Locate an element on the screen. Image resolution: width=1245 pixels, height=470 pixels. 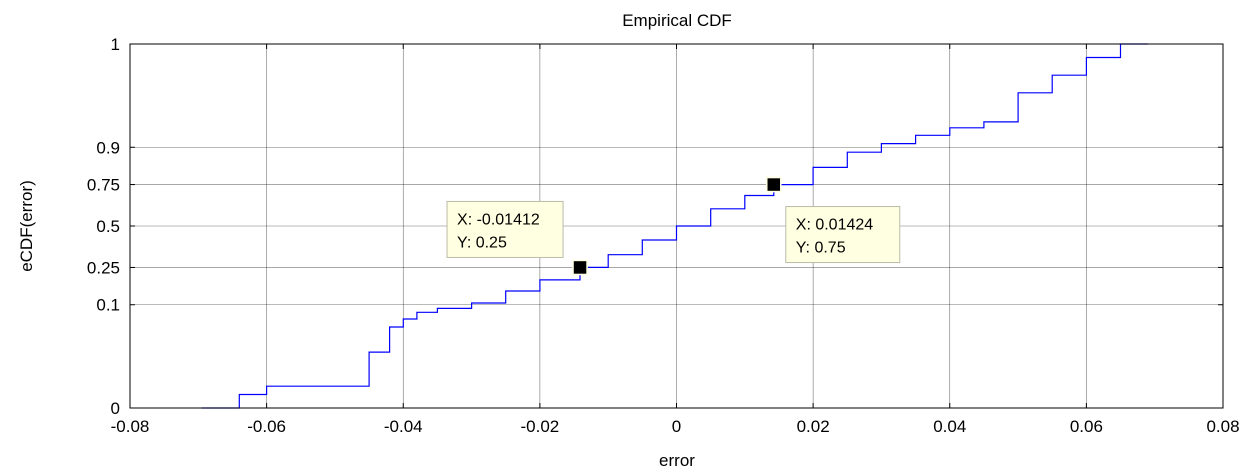
y-tick-label: 0.75 is located at coordinates (103, 185).